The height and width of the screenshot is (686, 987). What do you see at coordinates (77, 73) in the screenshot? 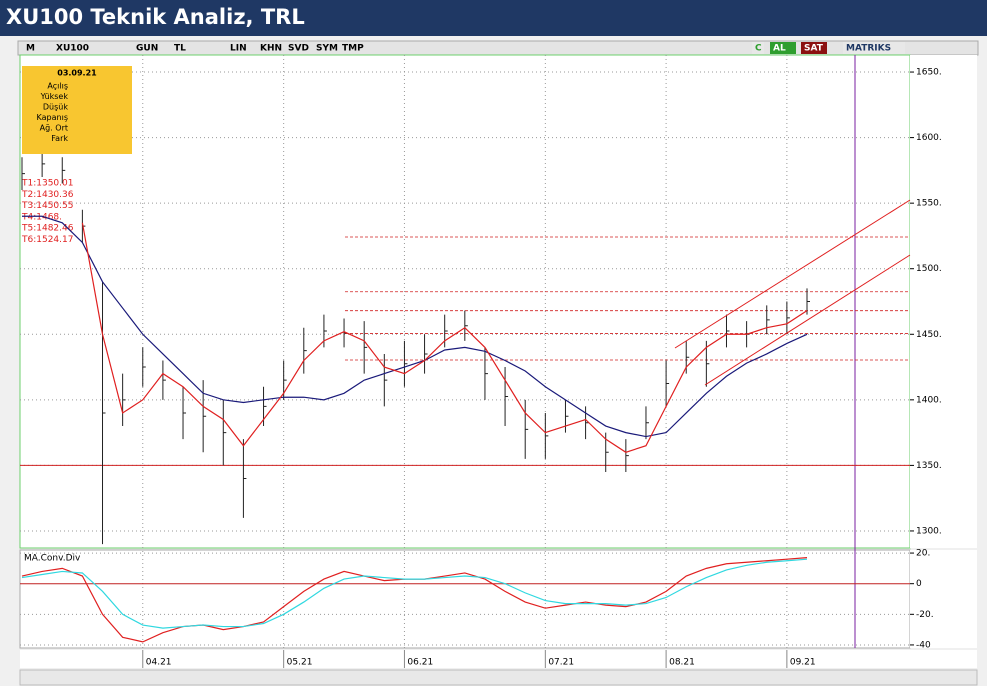
I see `info-date: 03.09.21` at bounding box center [77, 73].